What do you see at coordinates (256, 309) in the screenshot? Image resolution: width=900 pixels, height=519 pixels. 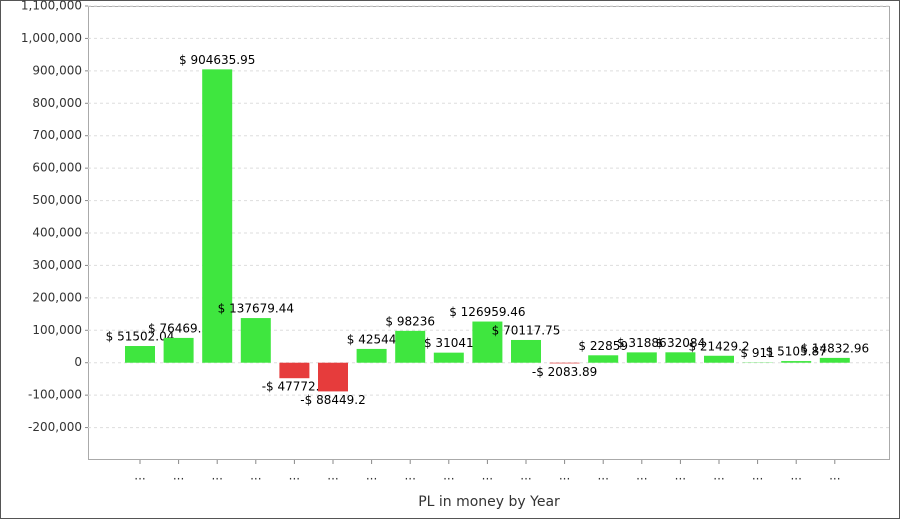 I see `value-label: $ 137679.44` at bounding box center [256, 309].